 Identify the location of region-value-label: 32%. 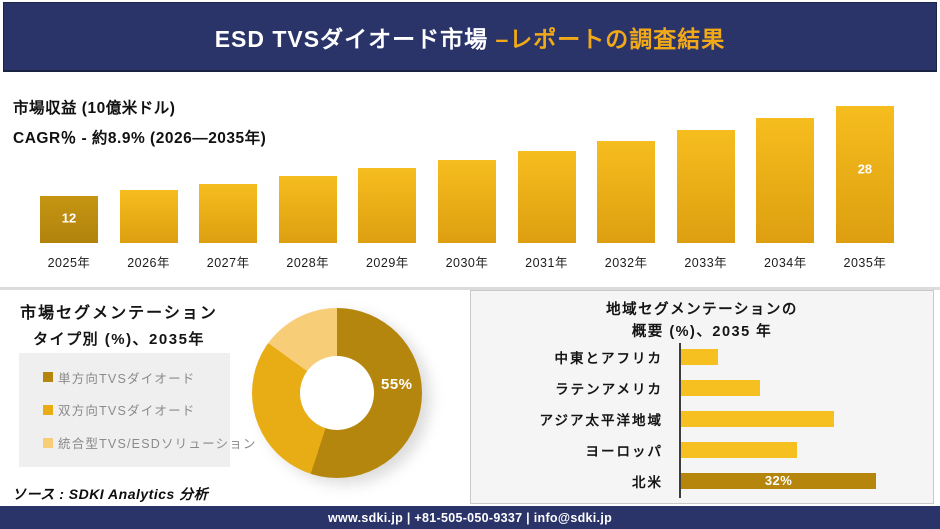
(778, 480).